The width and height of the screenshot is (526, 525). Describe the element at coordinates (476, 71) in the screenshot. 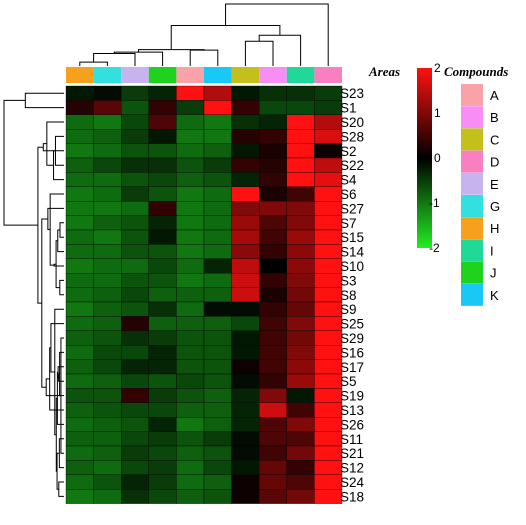

I see `legend-title: Compounds` at that location.